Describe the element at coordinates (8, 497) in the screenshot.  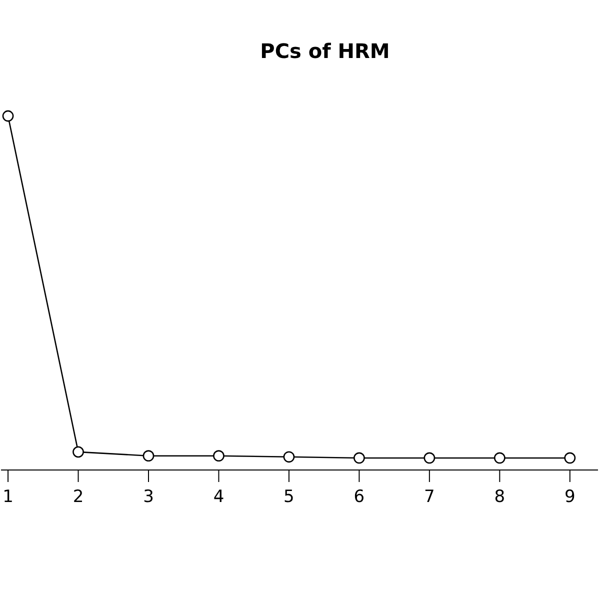
I see `x-tick-label: 1` at that location.